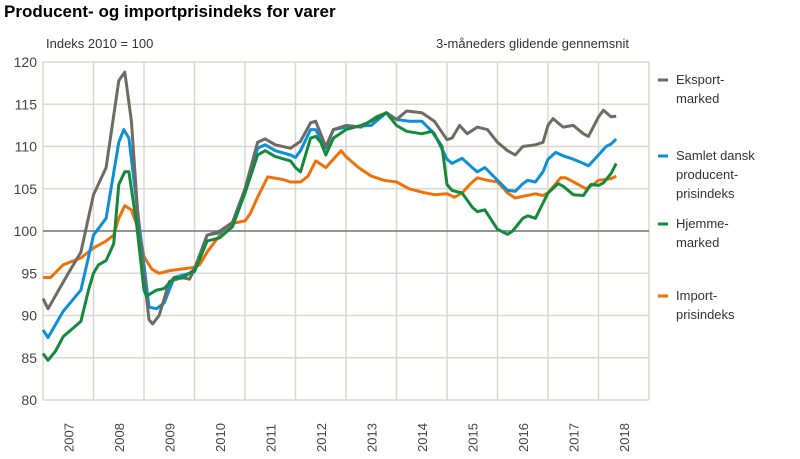  Describe the element at coordinates (270, 438) in the screenshot. I see `x-tick-label: 2011` at that location.